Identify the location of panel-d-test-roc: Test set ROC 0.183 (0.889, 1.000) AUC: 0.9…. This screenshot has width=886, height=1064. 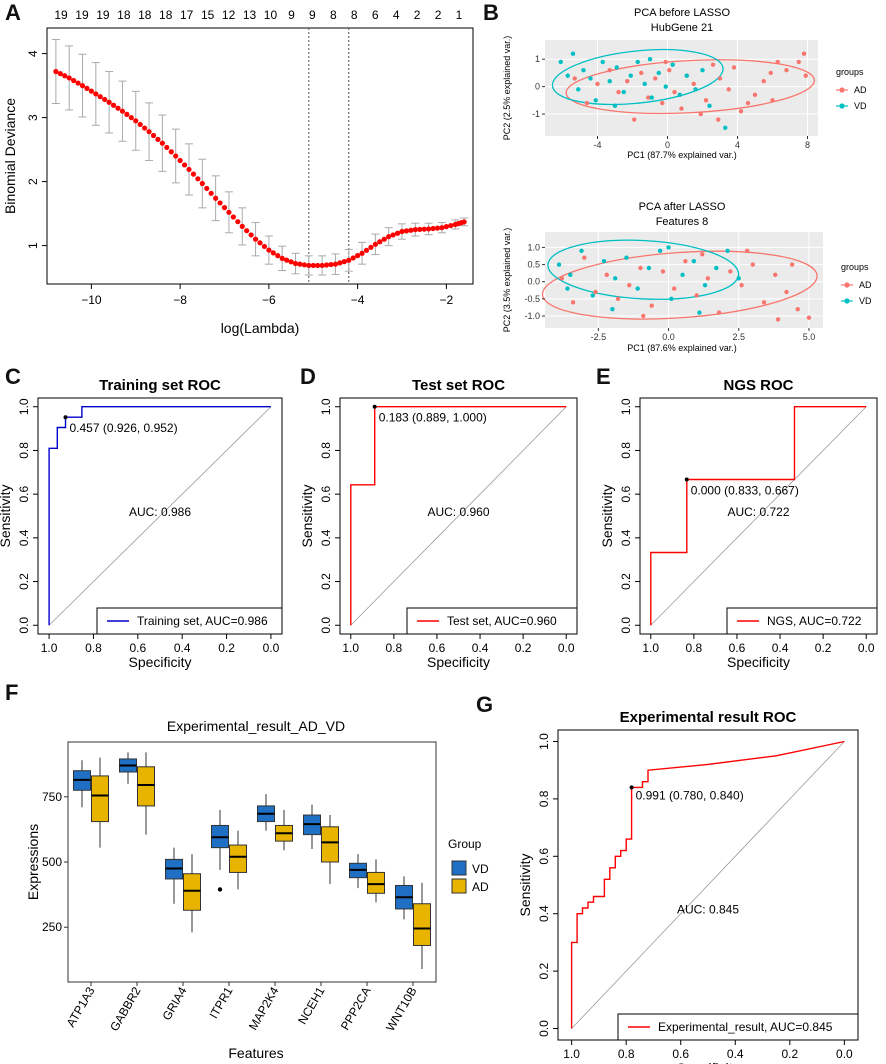
(438, 523).